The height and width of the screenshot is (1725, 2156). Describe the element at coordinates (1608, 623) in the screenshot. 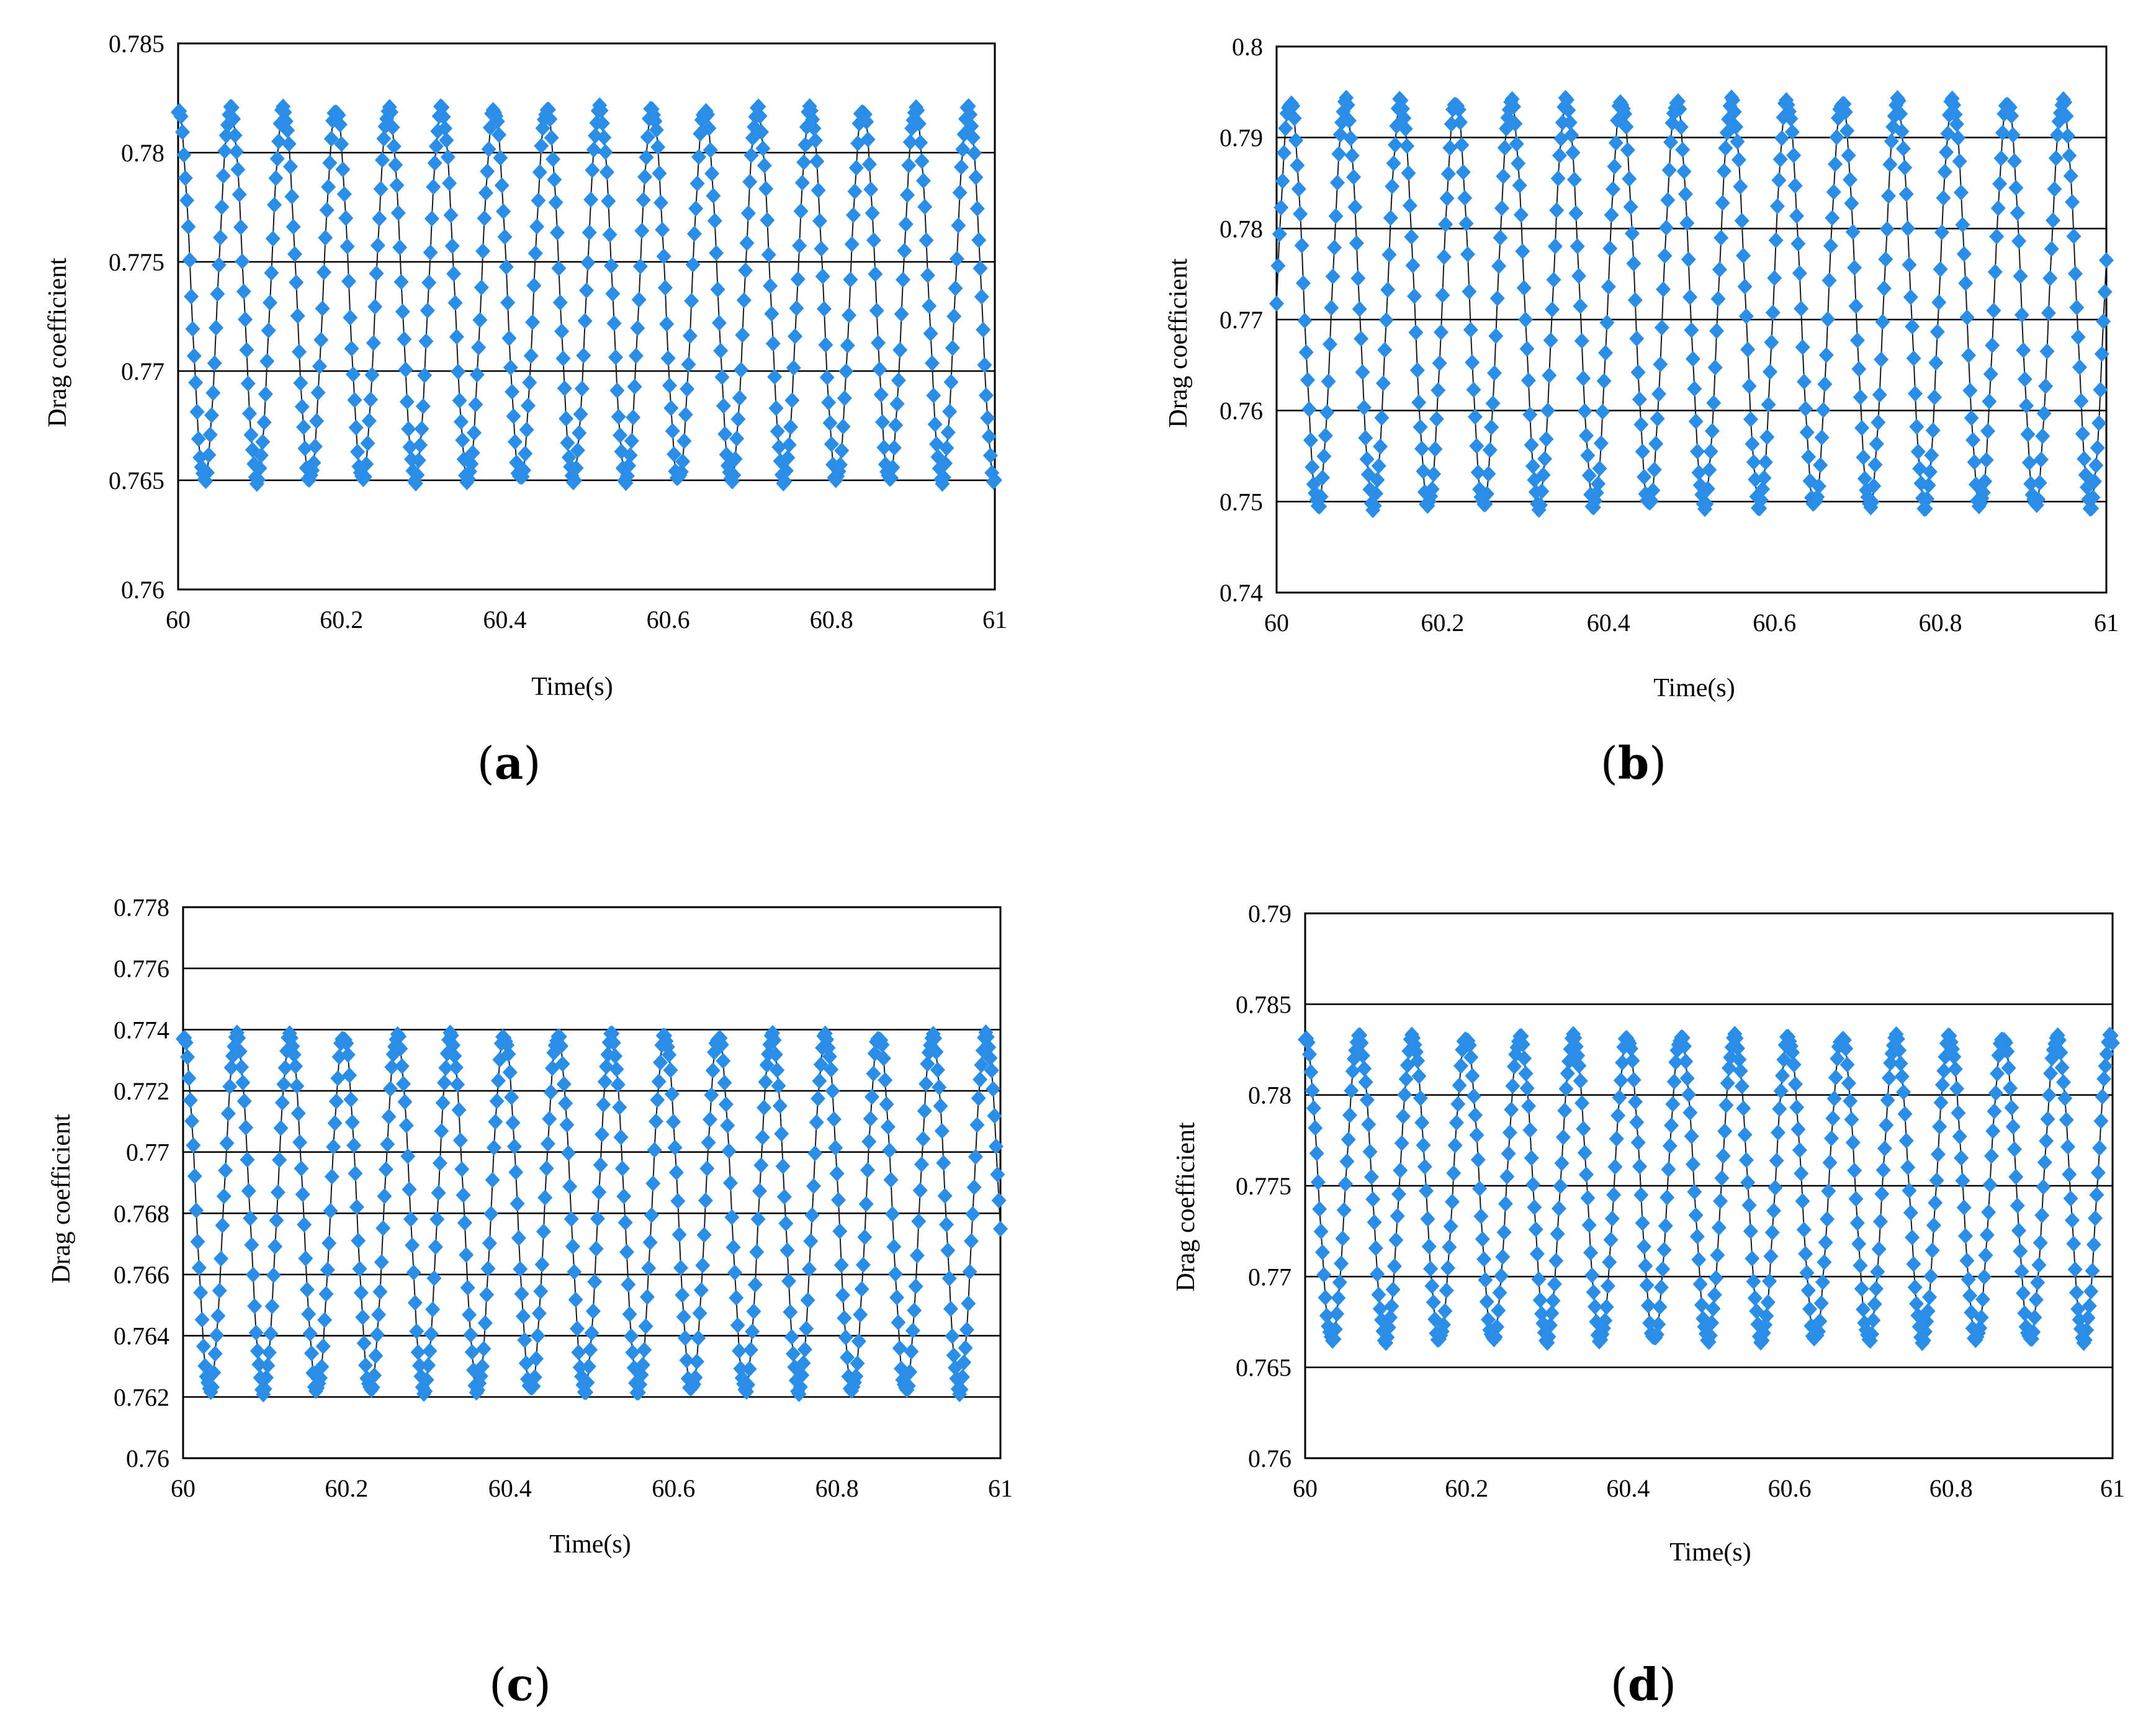

I see `x-tick-label: 60.4` at that location.